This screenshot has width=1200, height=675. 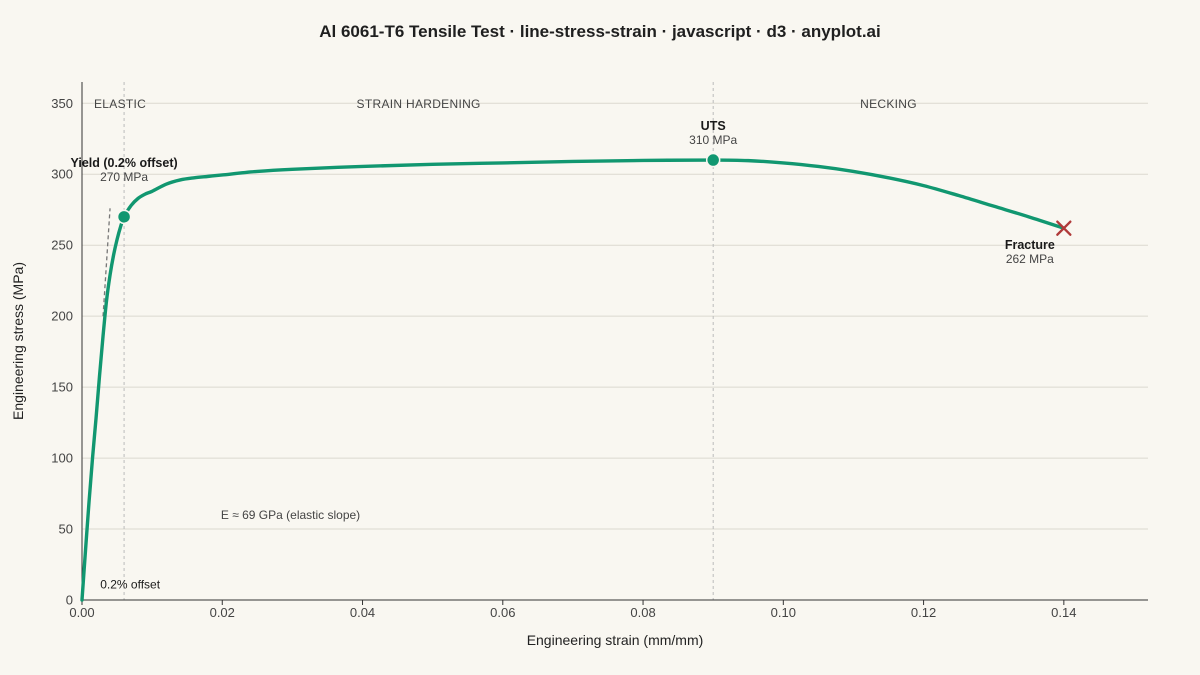 I want to click on region-label: ELASTIC, so click(x=120, y=104).